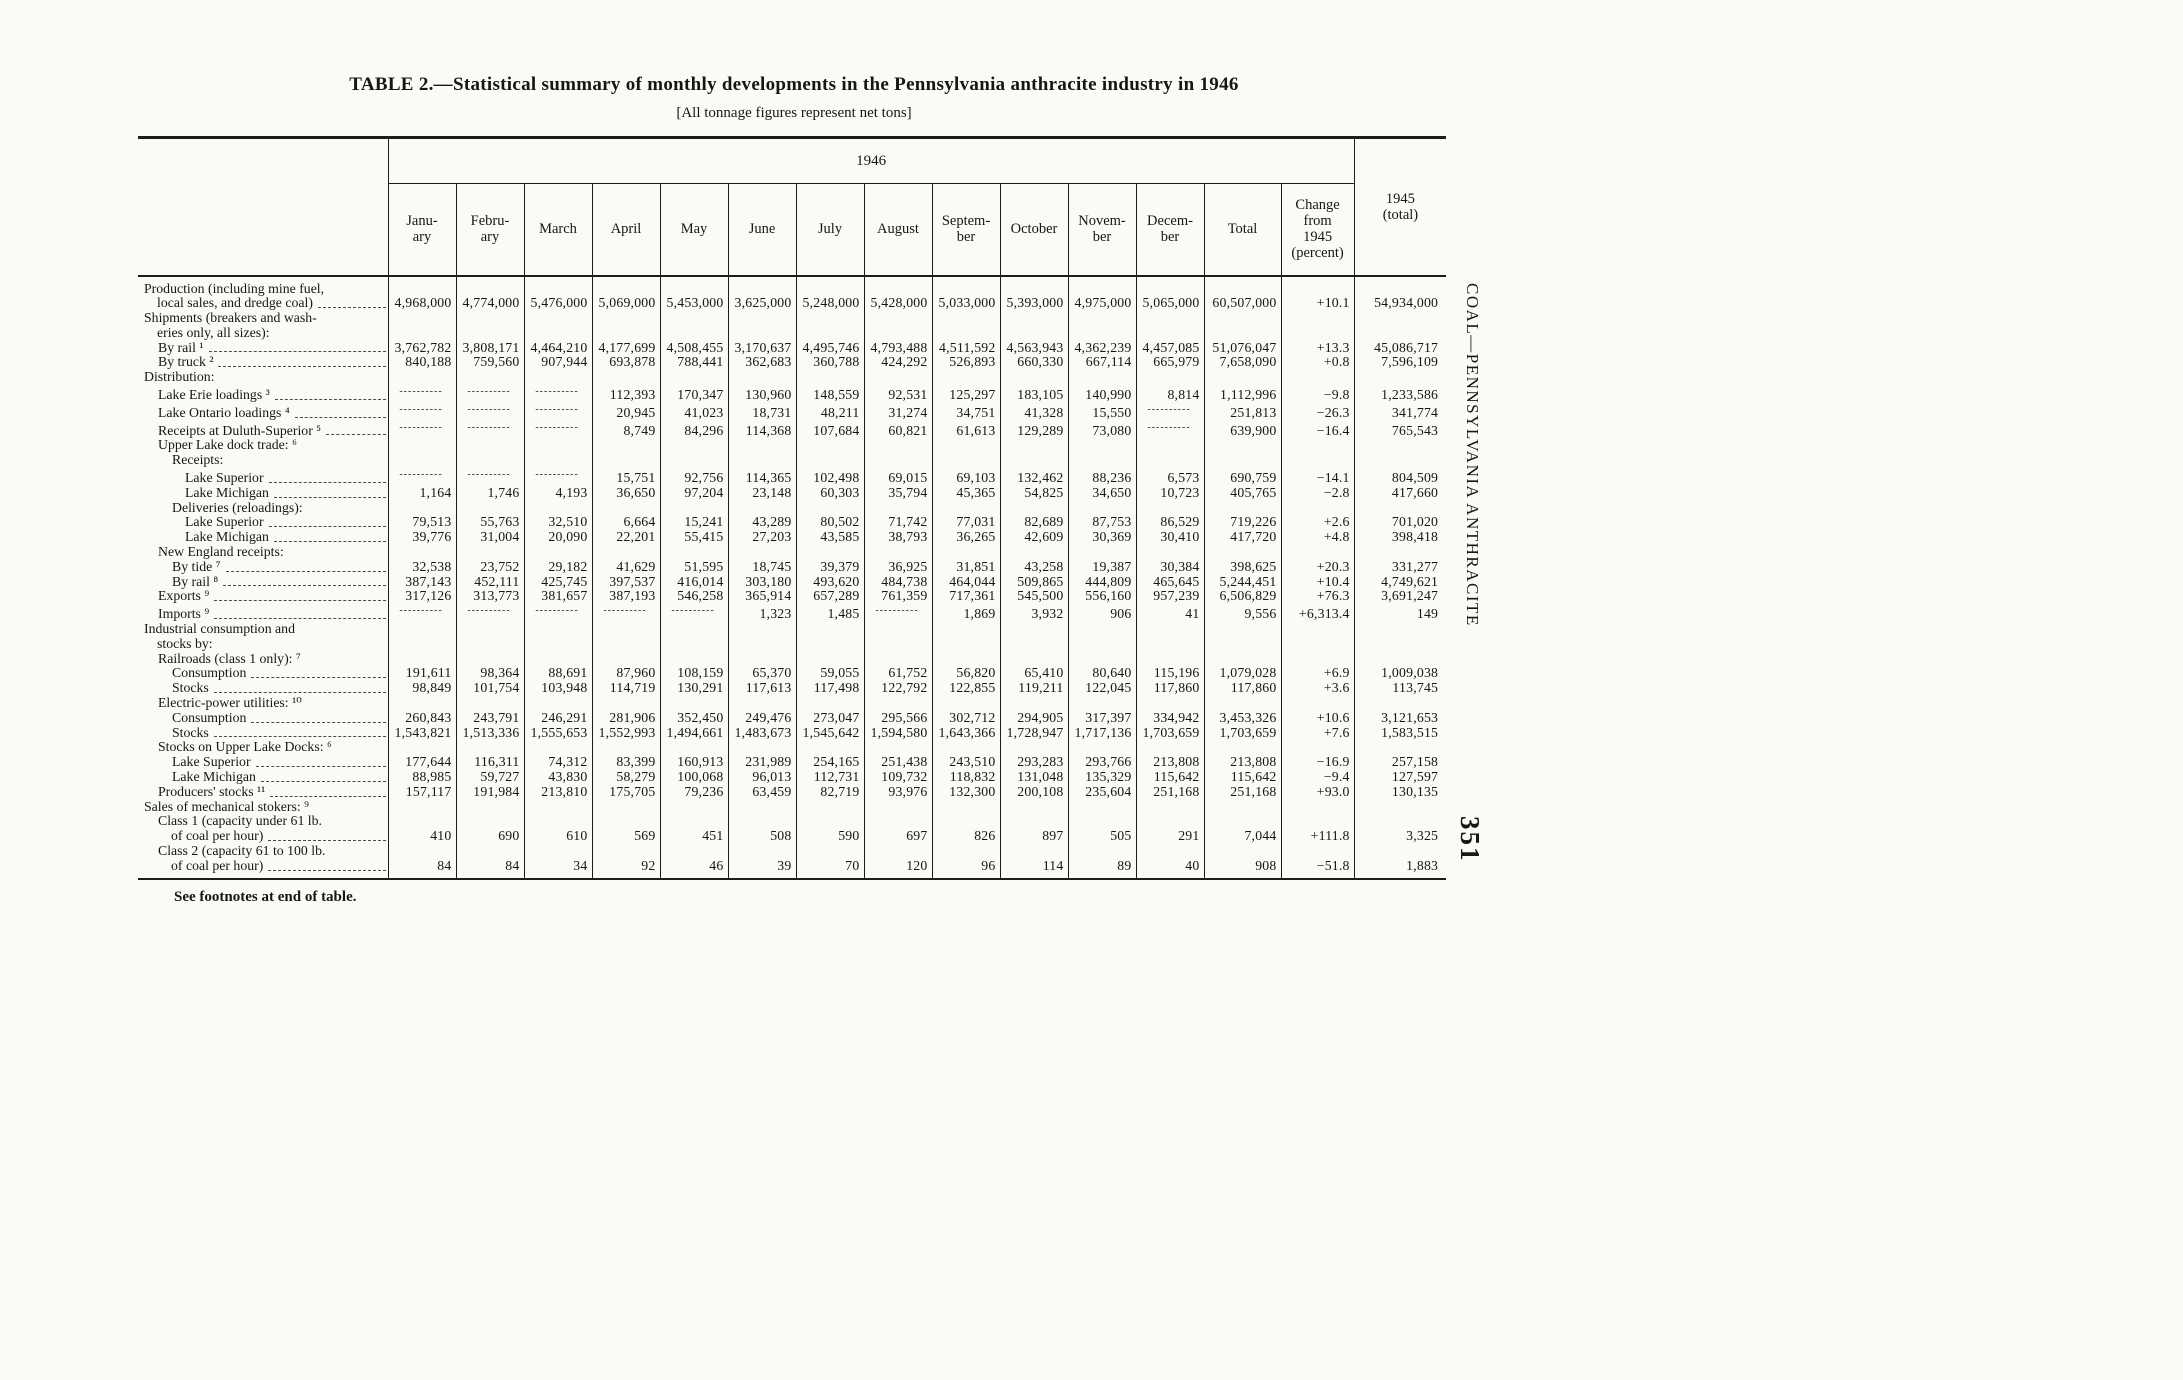  Describe the element at coordinates (1033, 477) in the screenshot. I see `data-cell: 132,462` at that location.